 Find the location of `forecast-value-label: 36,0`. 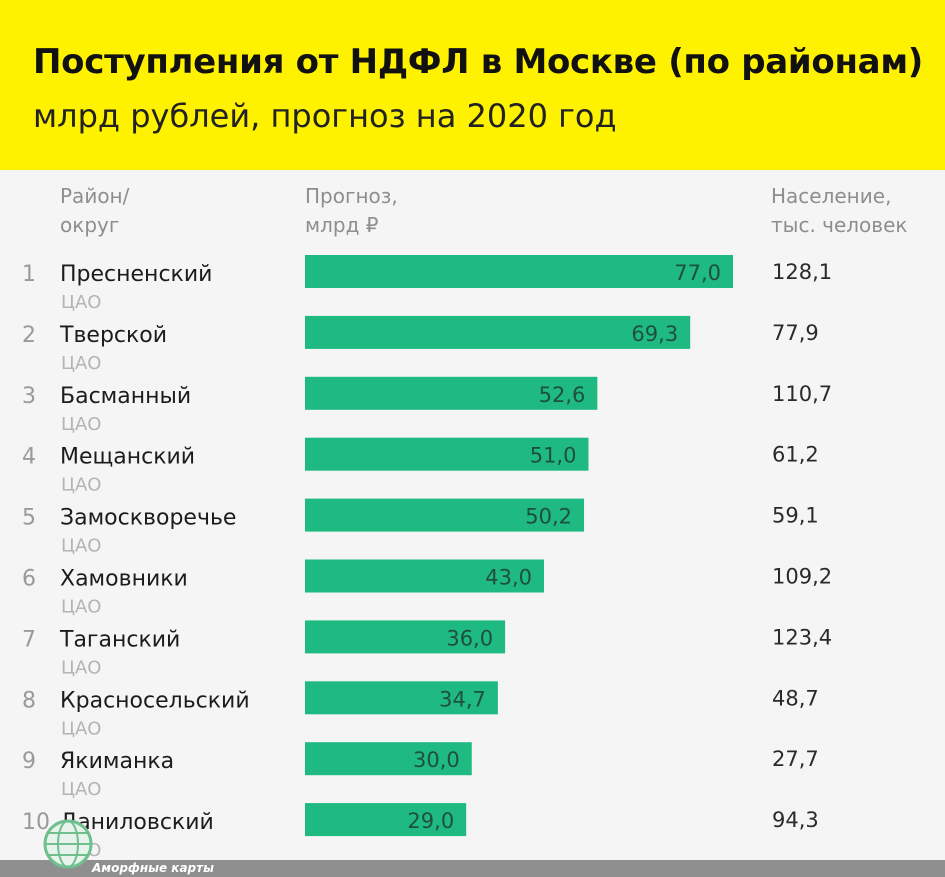

forecast-value-label: 36,0 is located at coordinates (469, 638).